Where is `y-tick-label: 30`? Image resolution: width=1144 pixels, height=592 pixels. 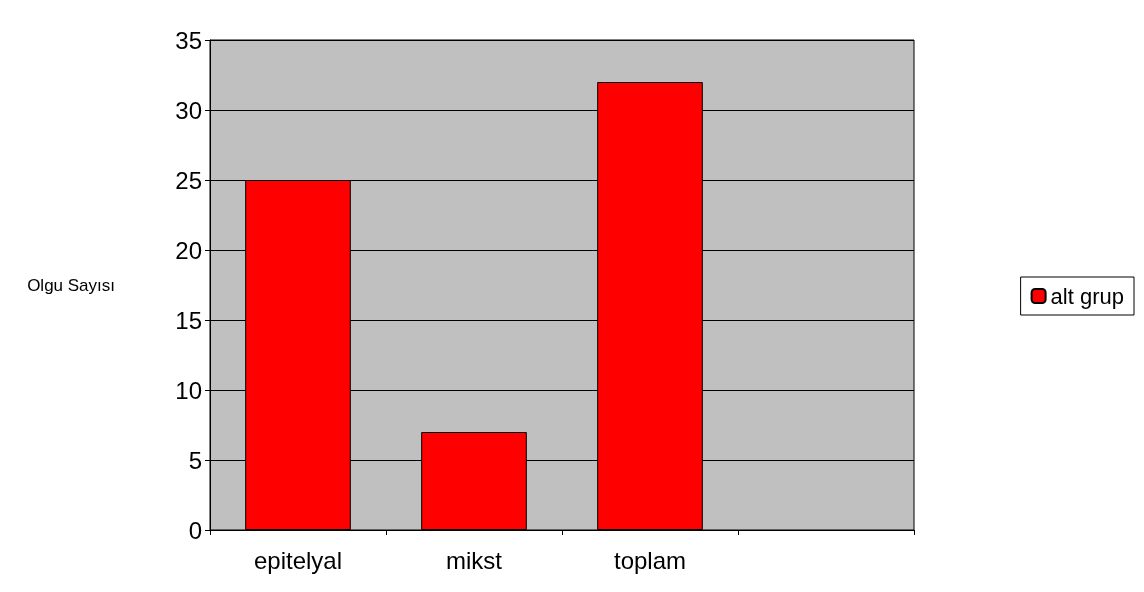
y-tick-label: 30 is located at coordinates (188, 110).